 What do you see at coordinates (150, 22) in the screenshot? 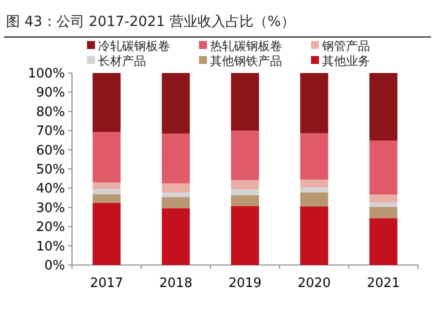
I see `chart-title: 图 43：公司 2017-2021 营业收入占比（%）` at bounding box center [150, 22].